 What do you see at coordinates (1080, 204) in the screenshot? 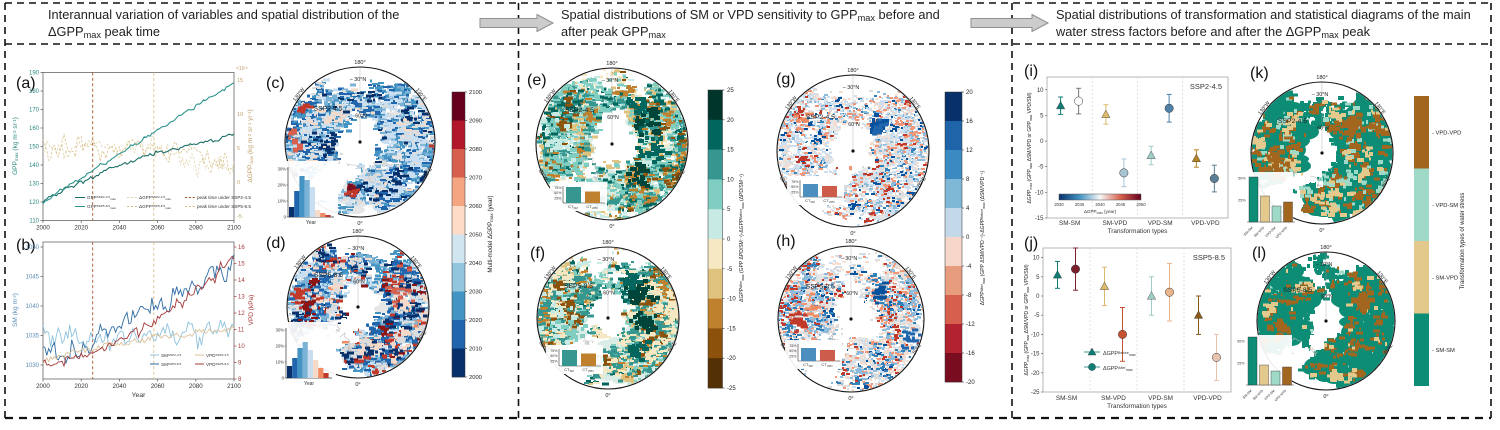
I see `svg-text: 2035` at bounding box center [1080, 204].